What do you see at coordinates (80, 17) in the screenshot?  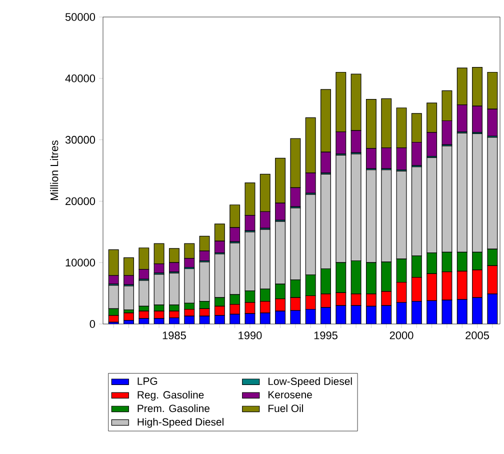 I see `y-tick-label: 50000` at bounding box center [80, 17].